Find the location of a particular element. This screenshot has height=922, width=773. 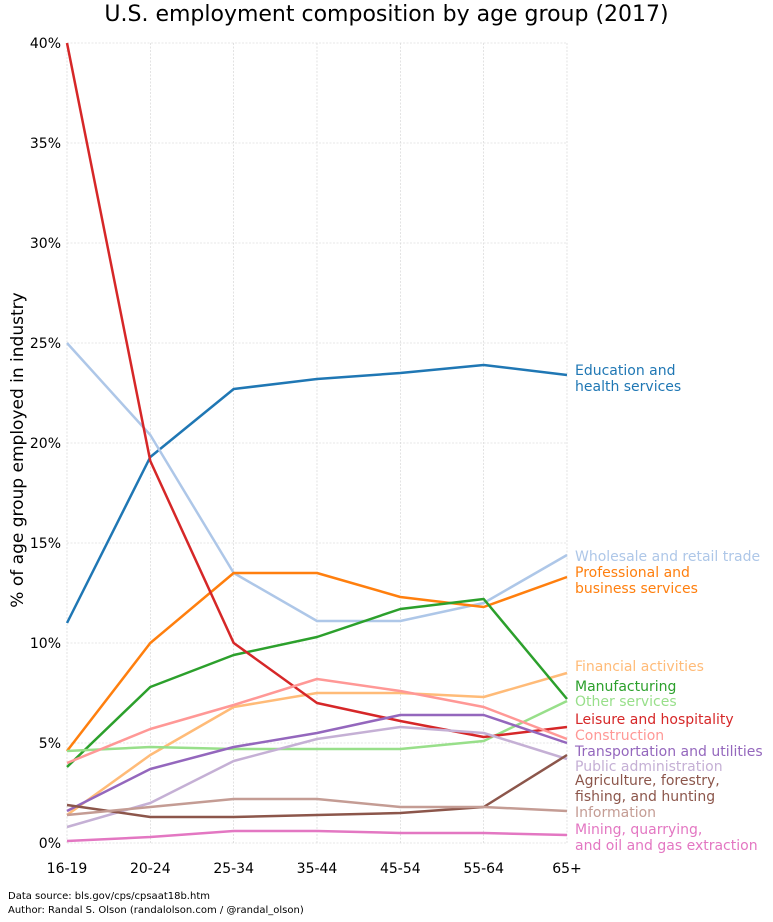

series-label: Other services is located at coordinates (626, 702).